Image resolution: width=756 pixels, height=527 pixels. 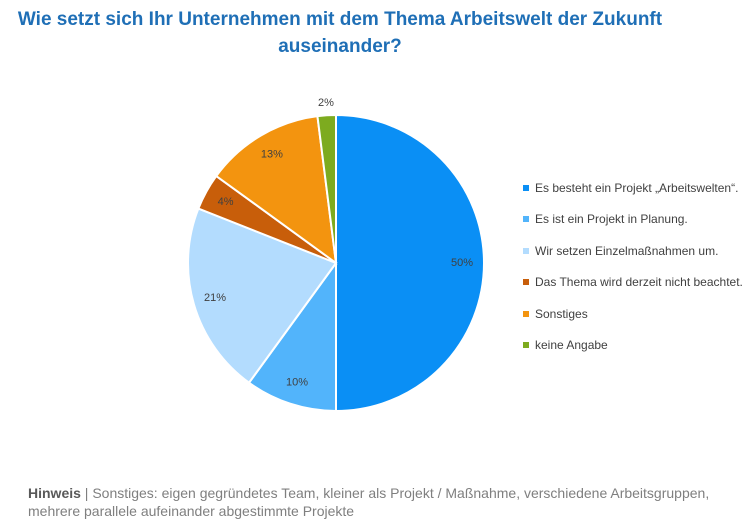 I want to click on legend-item: Es ist ein Projekt in Planung., so click(x=638, y=219).